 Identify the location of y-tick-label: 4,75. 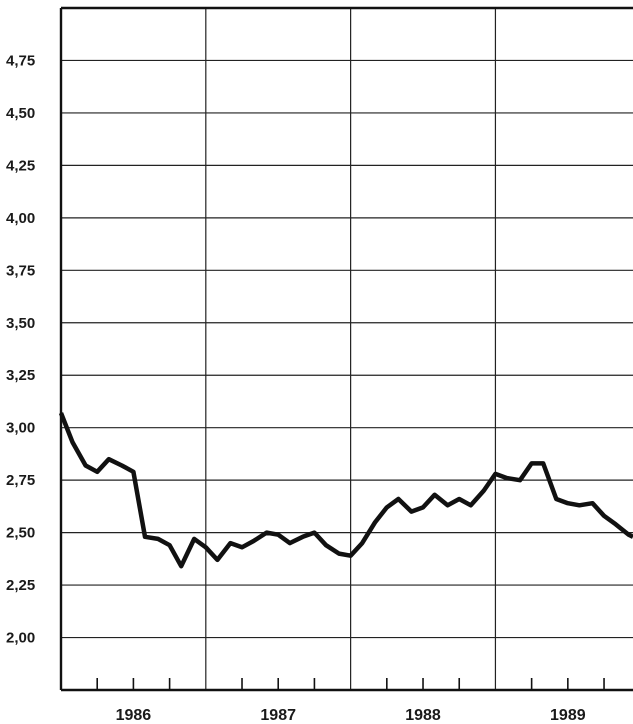
(20, 60).